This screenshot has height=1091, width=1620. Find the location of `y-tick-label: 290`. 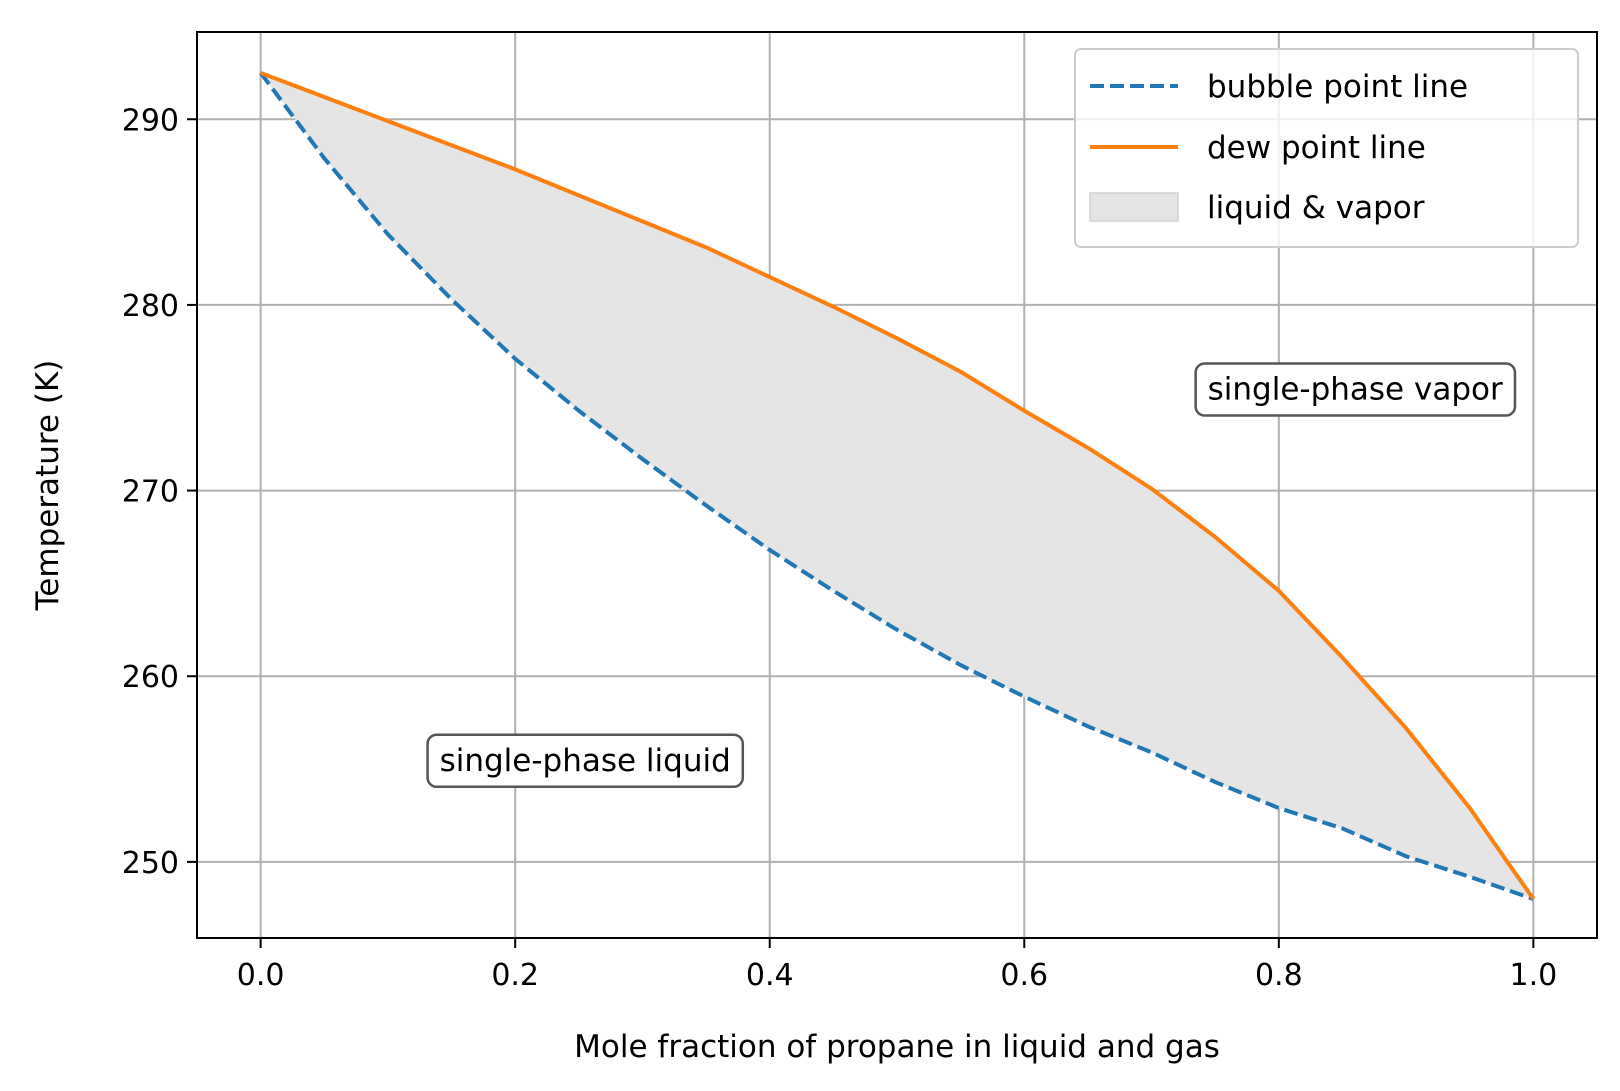

y-tick-label: 290 is located at coordinates (150, 120).